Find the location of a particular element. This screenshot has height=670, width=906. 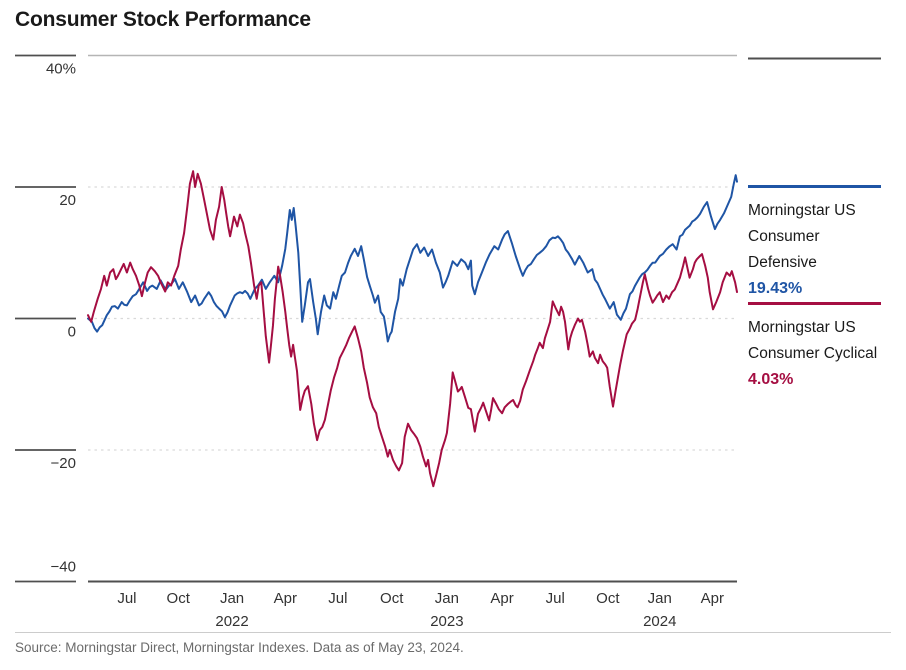

y-tick-label: −40 is located at coordinates (63, 567).